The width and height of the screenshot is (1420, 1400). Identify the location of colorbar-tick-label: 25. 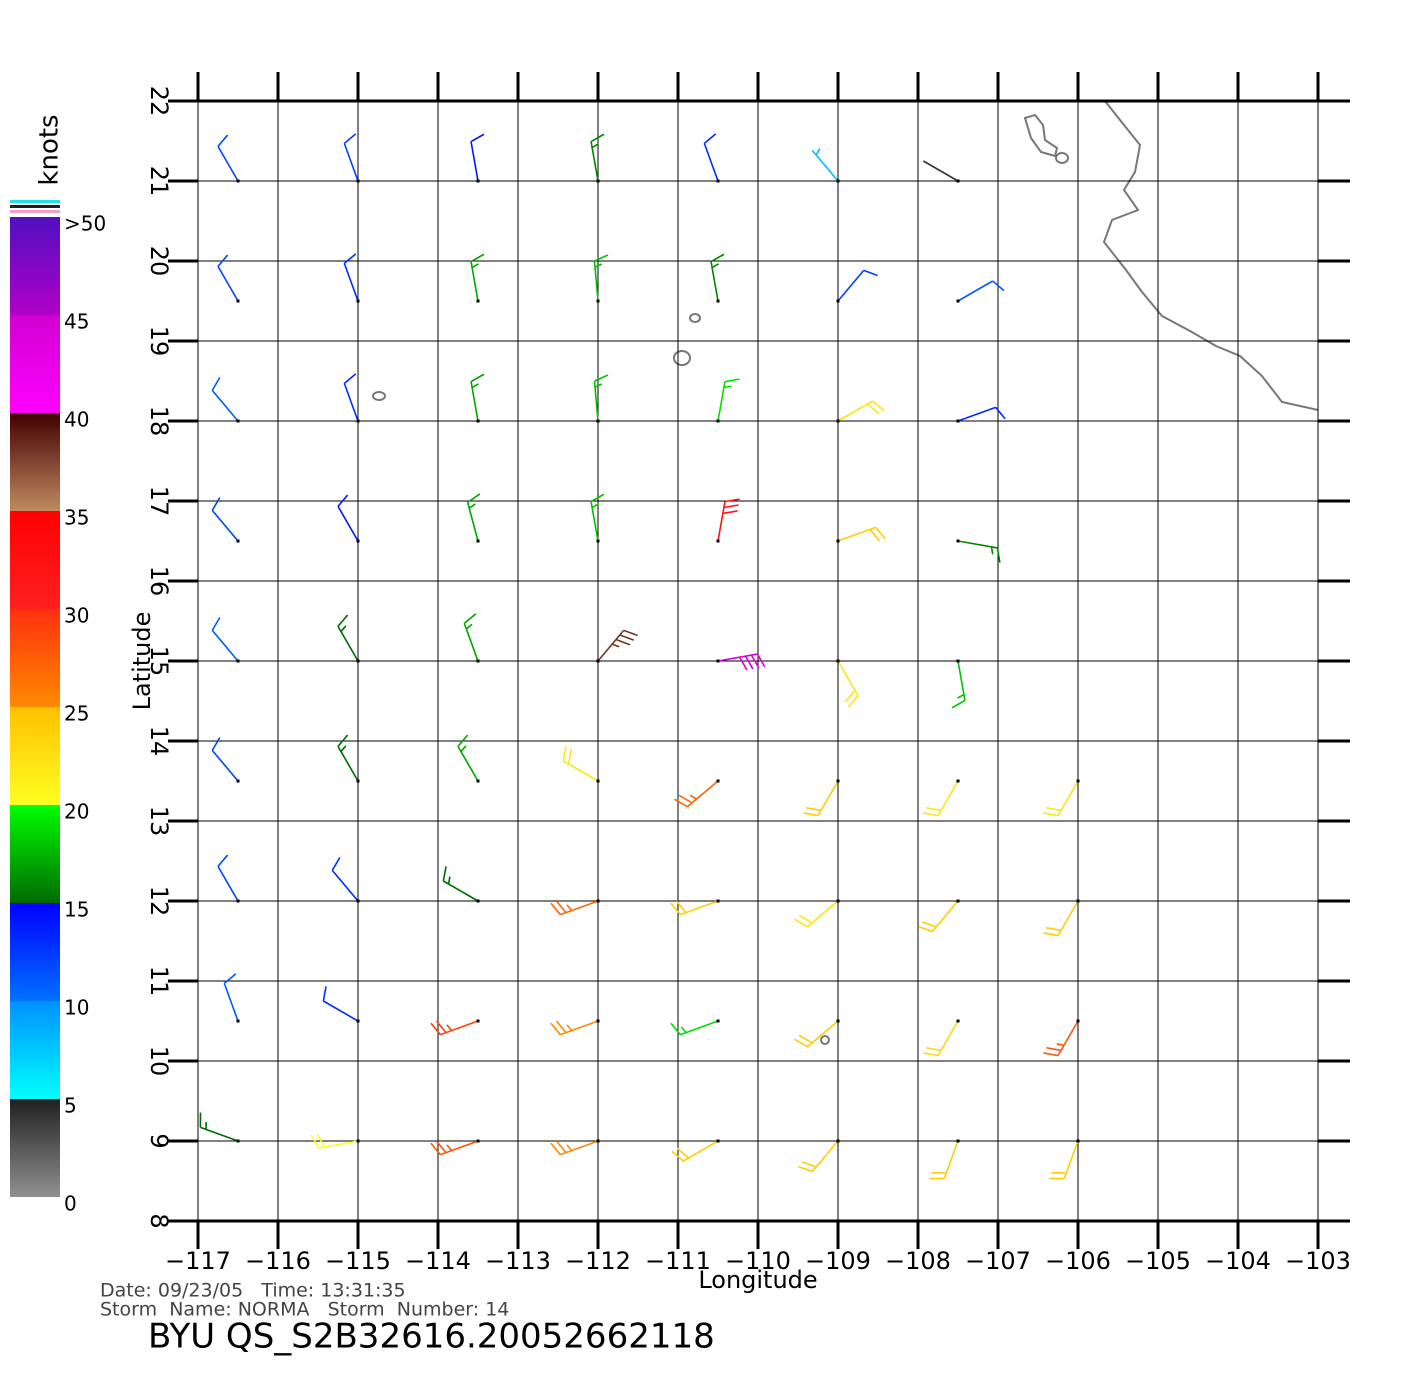
(76, 714).